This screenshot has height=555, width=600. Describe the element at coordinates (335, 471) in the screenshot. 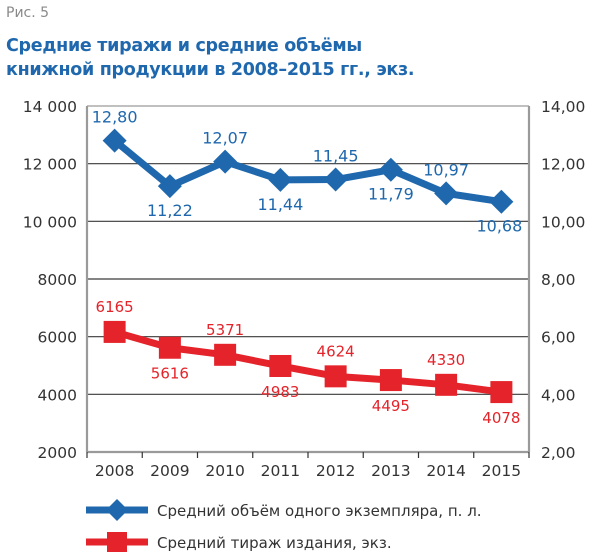

I see `x-tick-label: 2012` at that location.